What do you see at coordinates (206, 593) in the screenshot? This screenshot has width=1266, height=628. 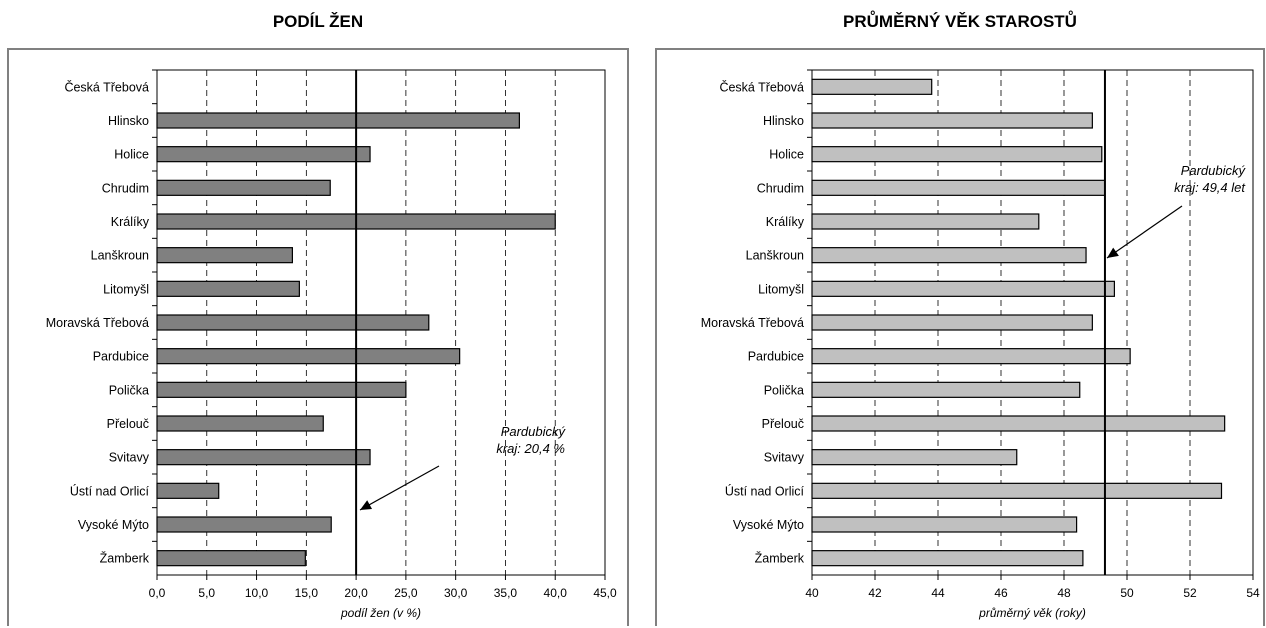 I see `x-tick-label: 5,0` at bounding box center [206, 593].